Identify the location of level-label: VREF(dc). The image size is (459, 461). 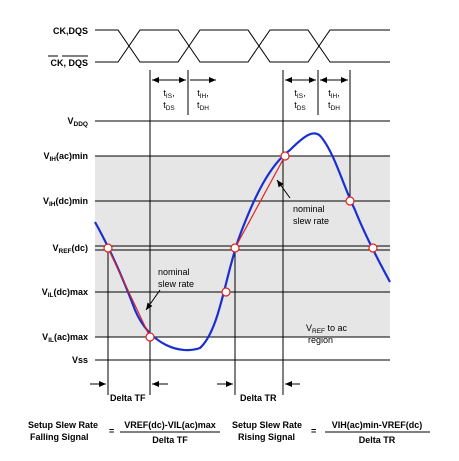
(70, 249).